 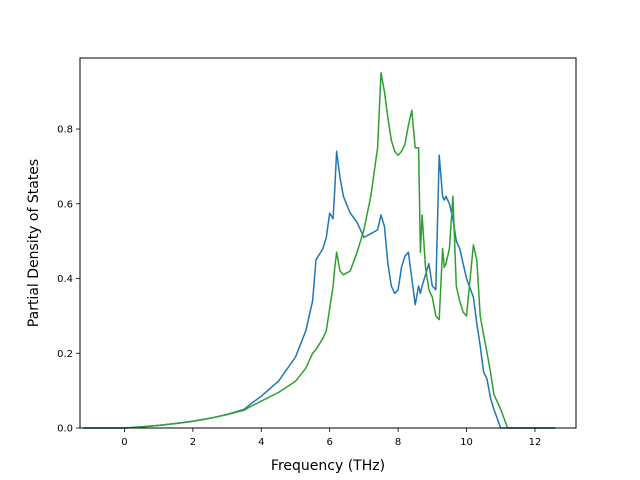 What do you see at coordinates (535, 442) in the screenshot?
I see `x-tick-label: 12` at bounding box center [535, 442].